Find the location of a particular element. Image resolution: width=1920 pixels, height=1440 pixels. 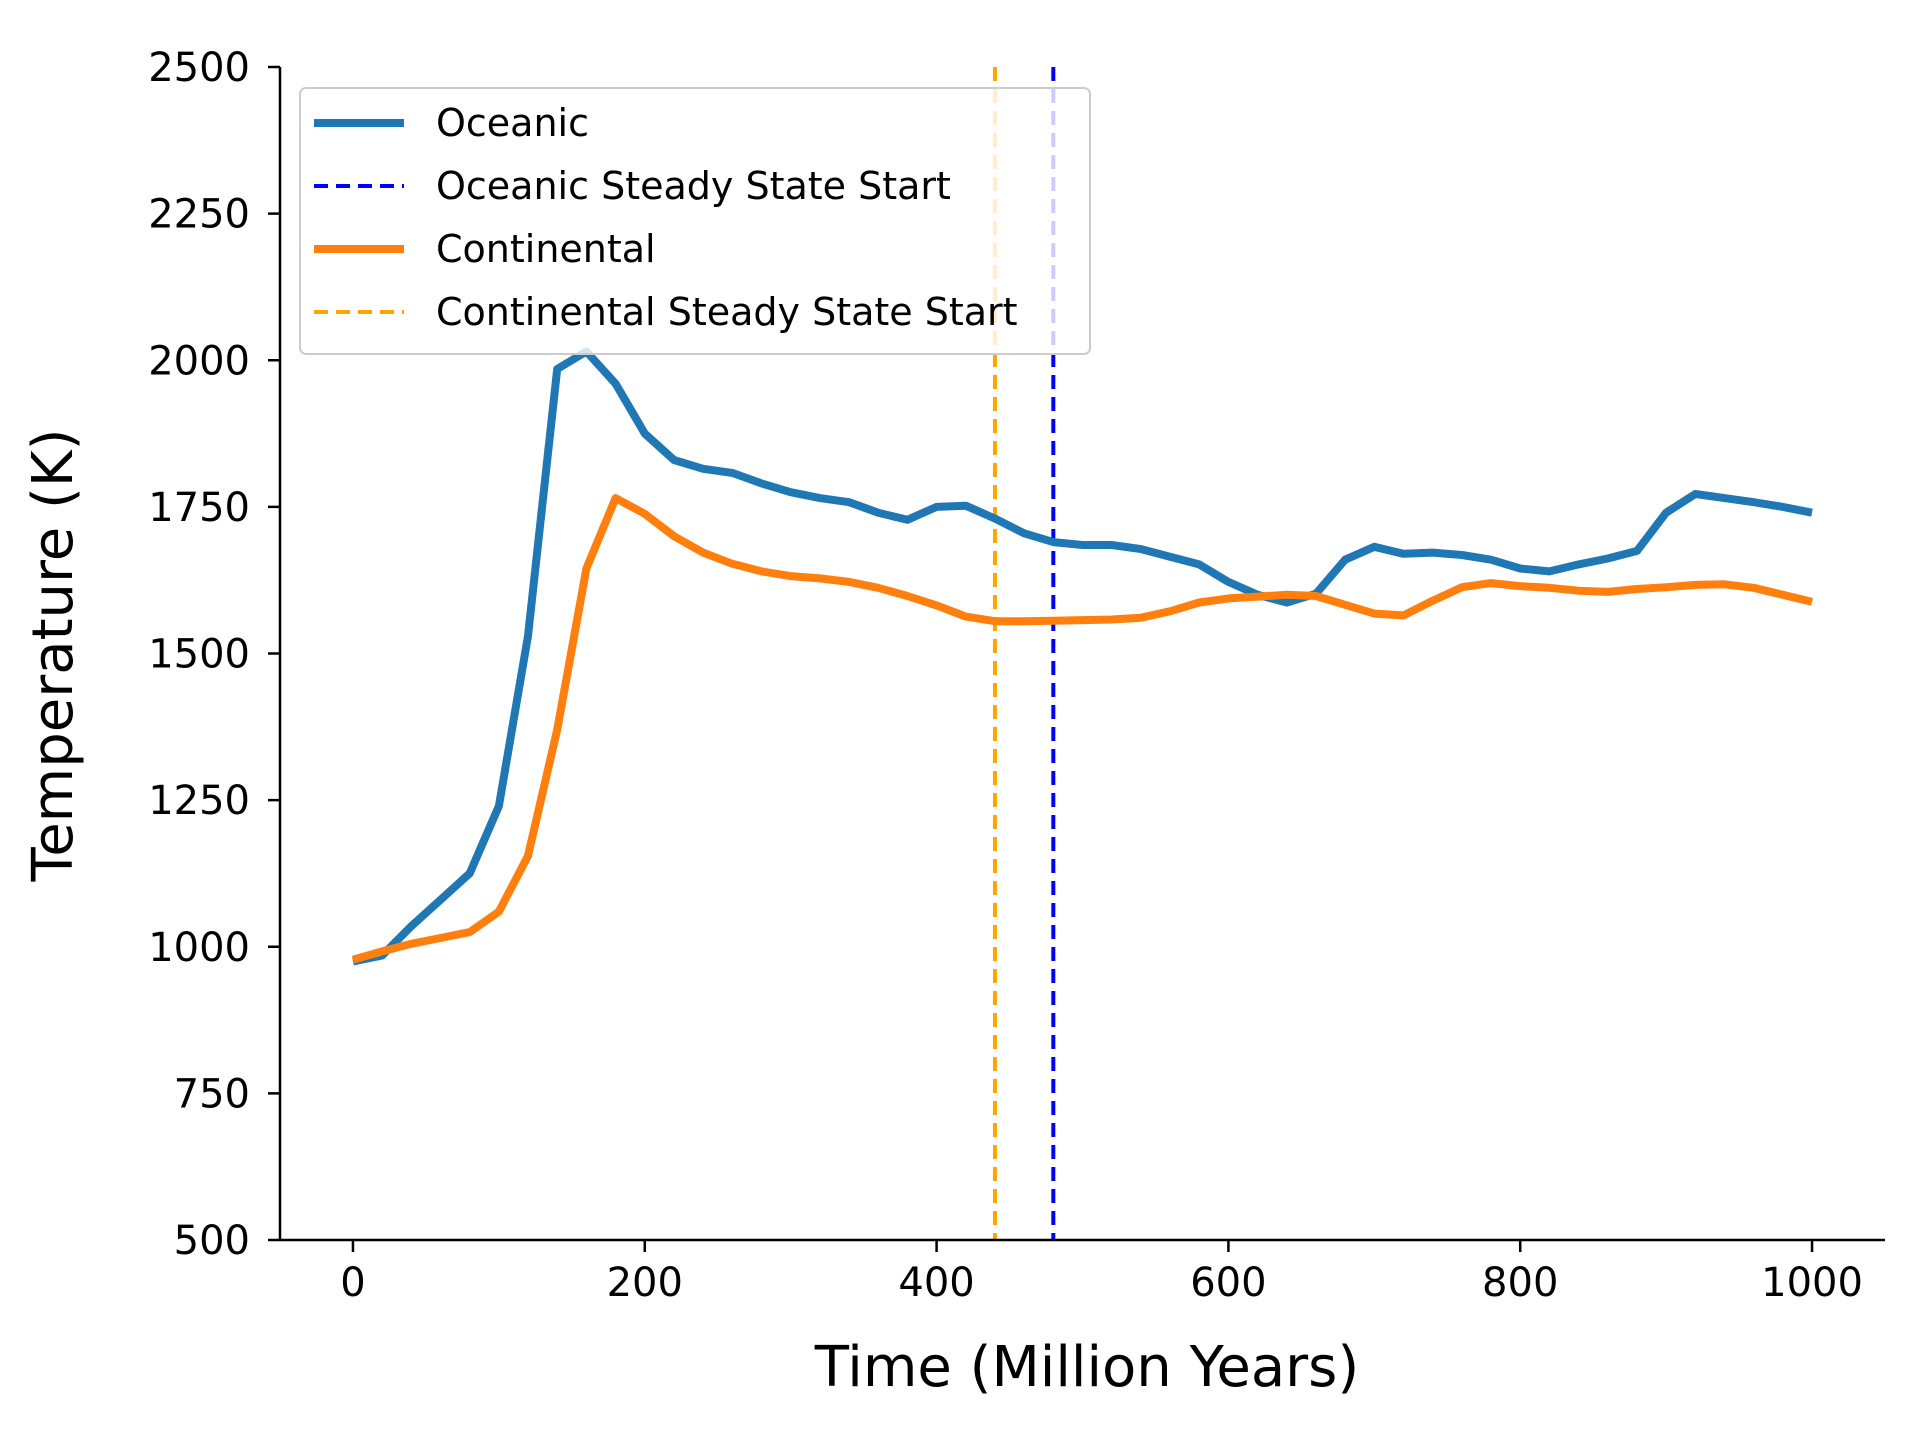

legend-label: Oceanic Steady State Start is located at coordinates (693, 186).